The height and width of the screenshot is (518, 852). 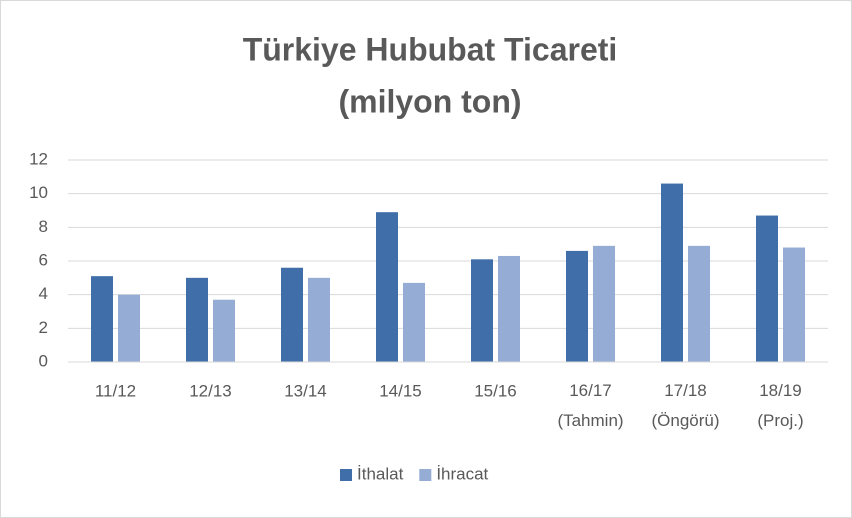 What do you see at coordinates (43, 226) in the screenshot?
I see `y-tick-label: 8` at bounding box center [43, 226].